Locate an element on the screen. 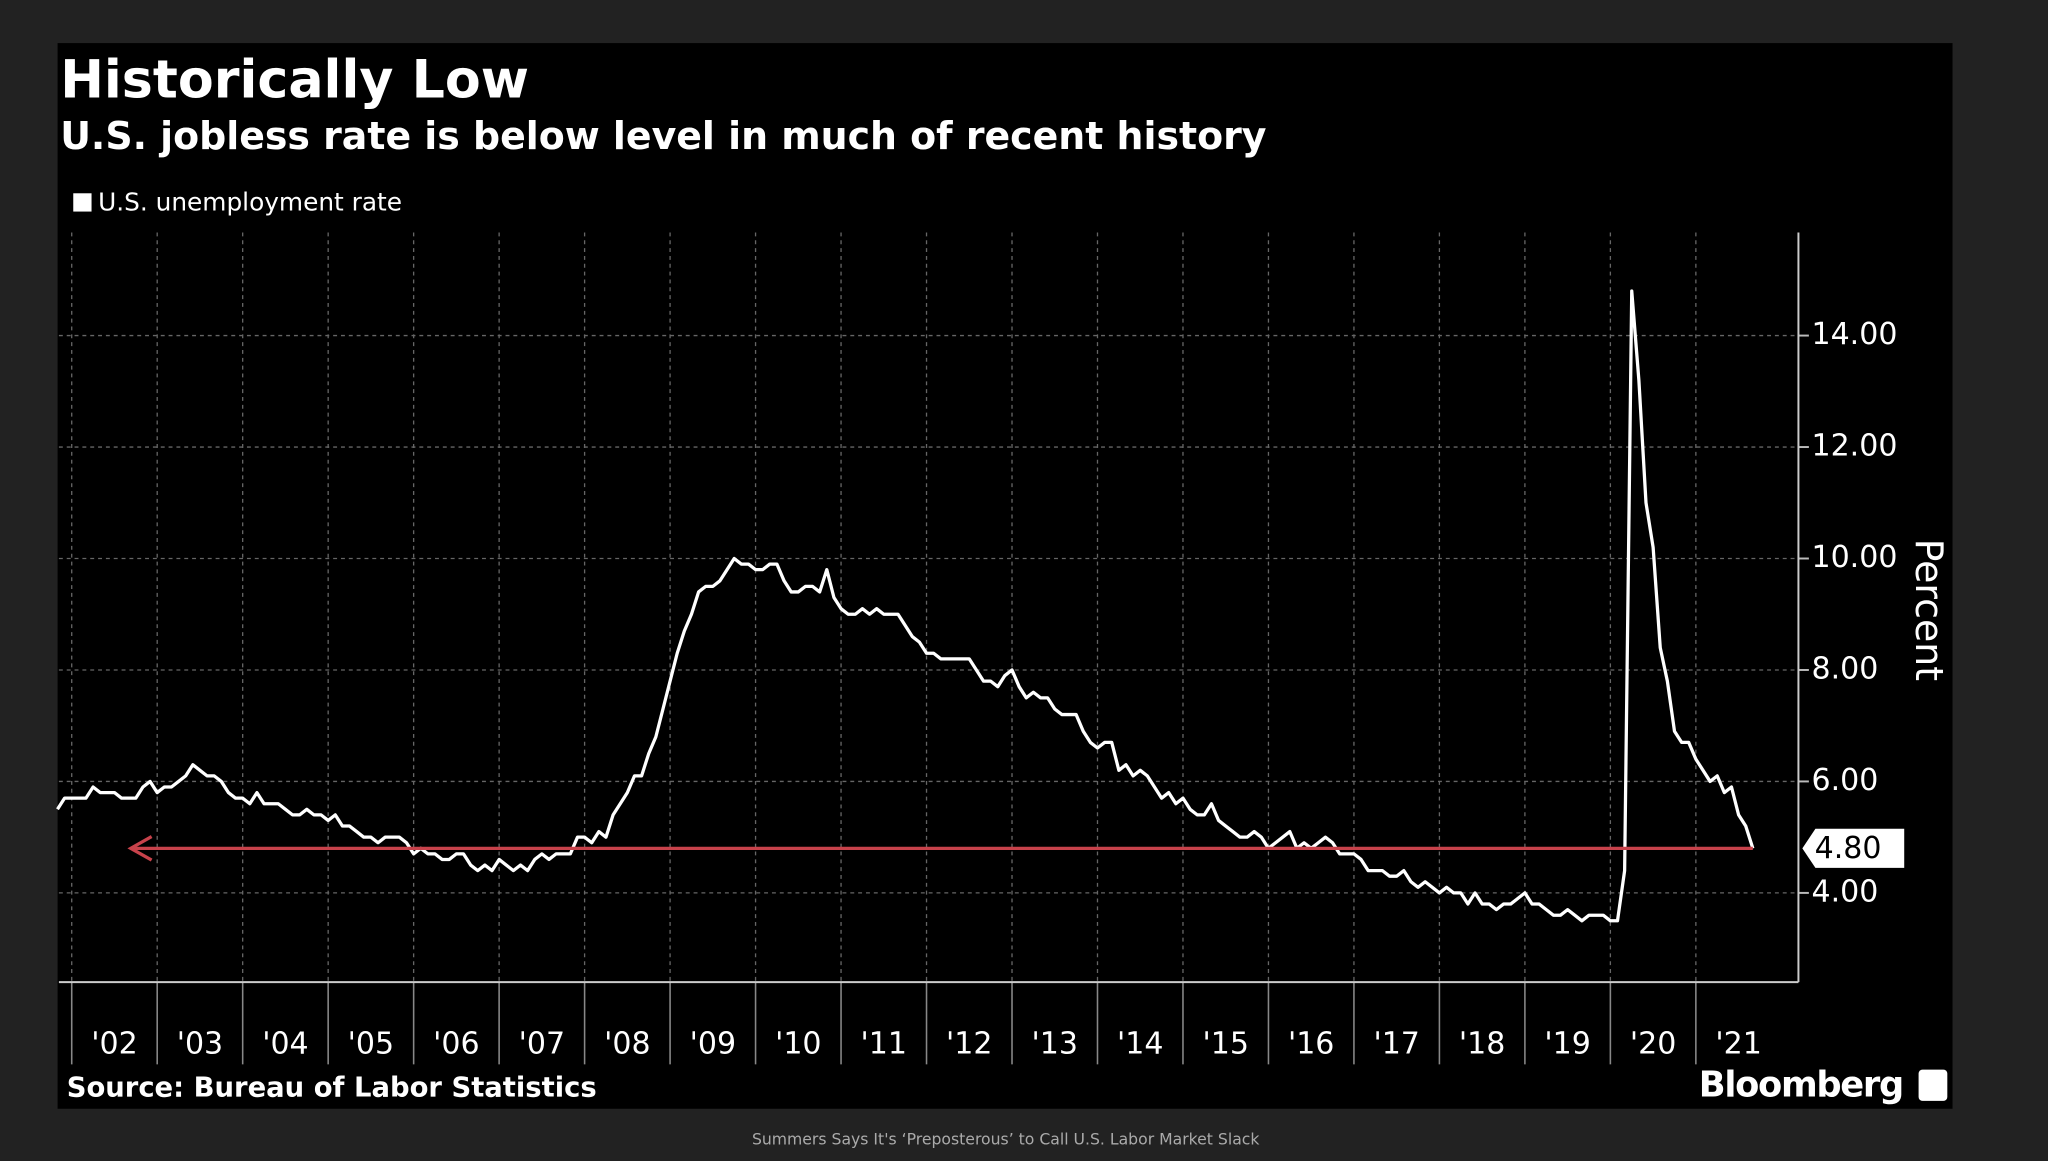 The width and height of the screenshot is (2048, 1161). brand: Bloomberg is located at coordinates (1801, 1085).